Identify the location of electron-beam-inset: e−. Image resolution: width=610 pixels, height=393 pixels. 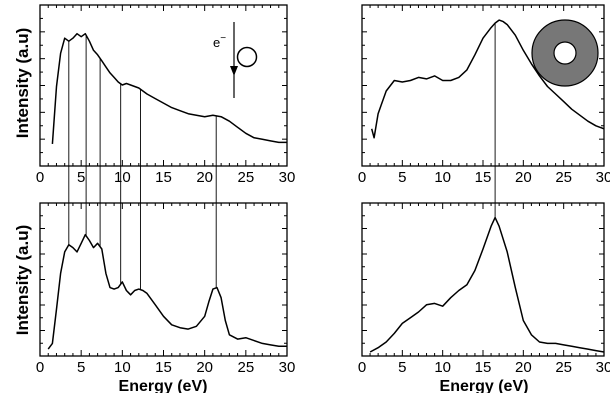
(235, 60).